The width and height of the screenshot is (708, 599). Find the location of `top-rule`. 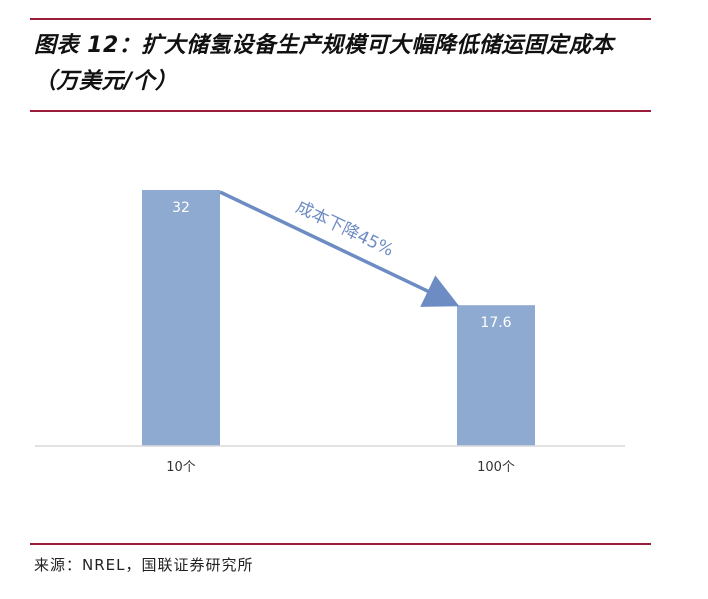

top-rule is located at coordinates (340, 19).